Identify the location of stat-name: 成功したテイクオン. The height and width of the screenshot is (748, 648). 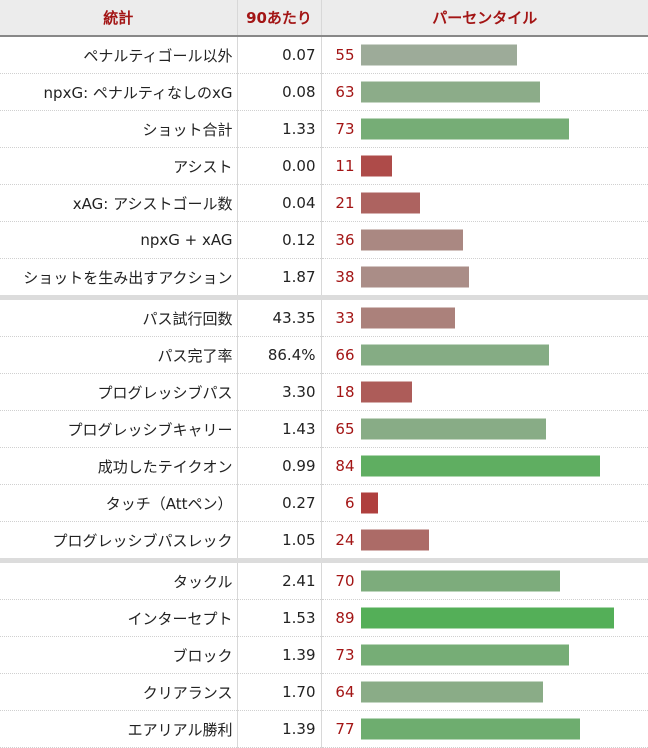
(119, 466).